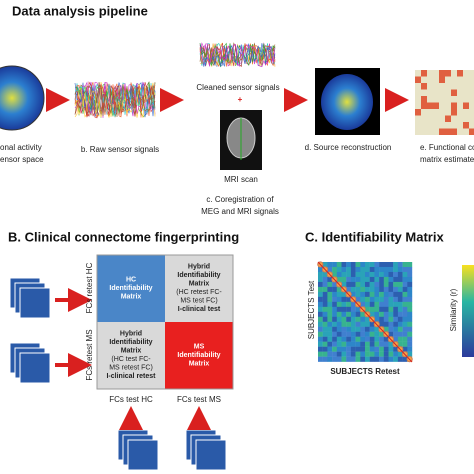 The image size is (474, 474). What do you see at coordinates (468, 311) in the screenshot?
I see `colorbar` at bounding box center [468, 311].